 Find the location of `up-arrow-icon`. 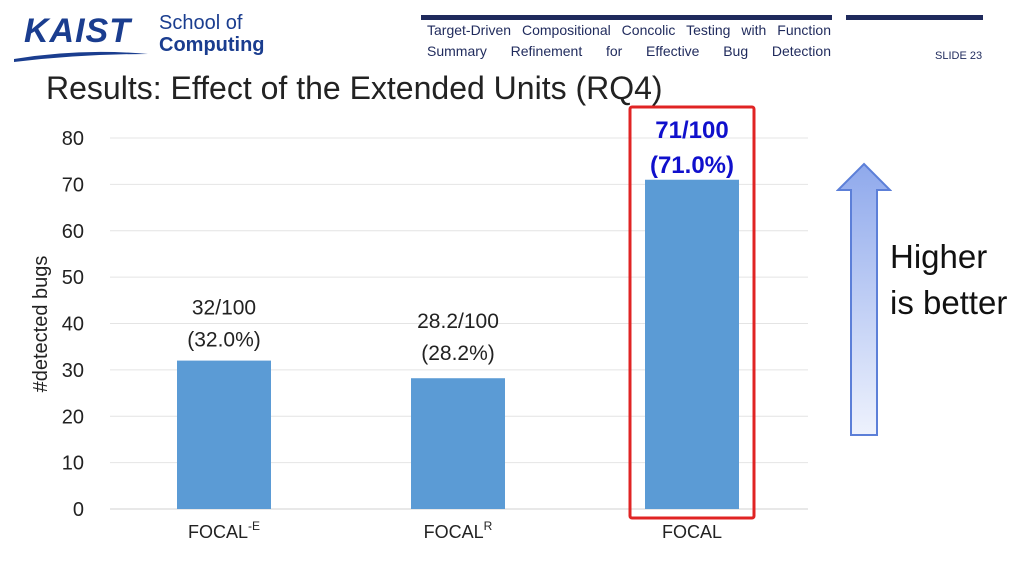

up-arrow-icon is located at coordinates (864, 299).